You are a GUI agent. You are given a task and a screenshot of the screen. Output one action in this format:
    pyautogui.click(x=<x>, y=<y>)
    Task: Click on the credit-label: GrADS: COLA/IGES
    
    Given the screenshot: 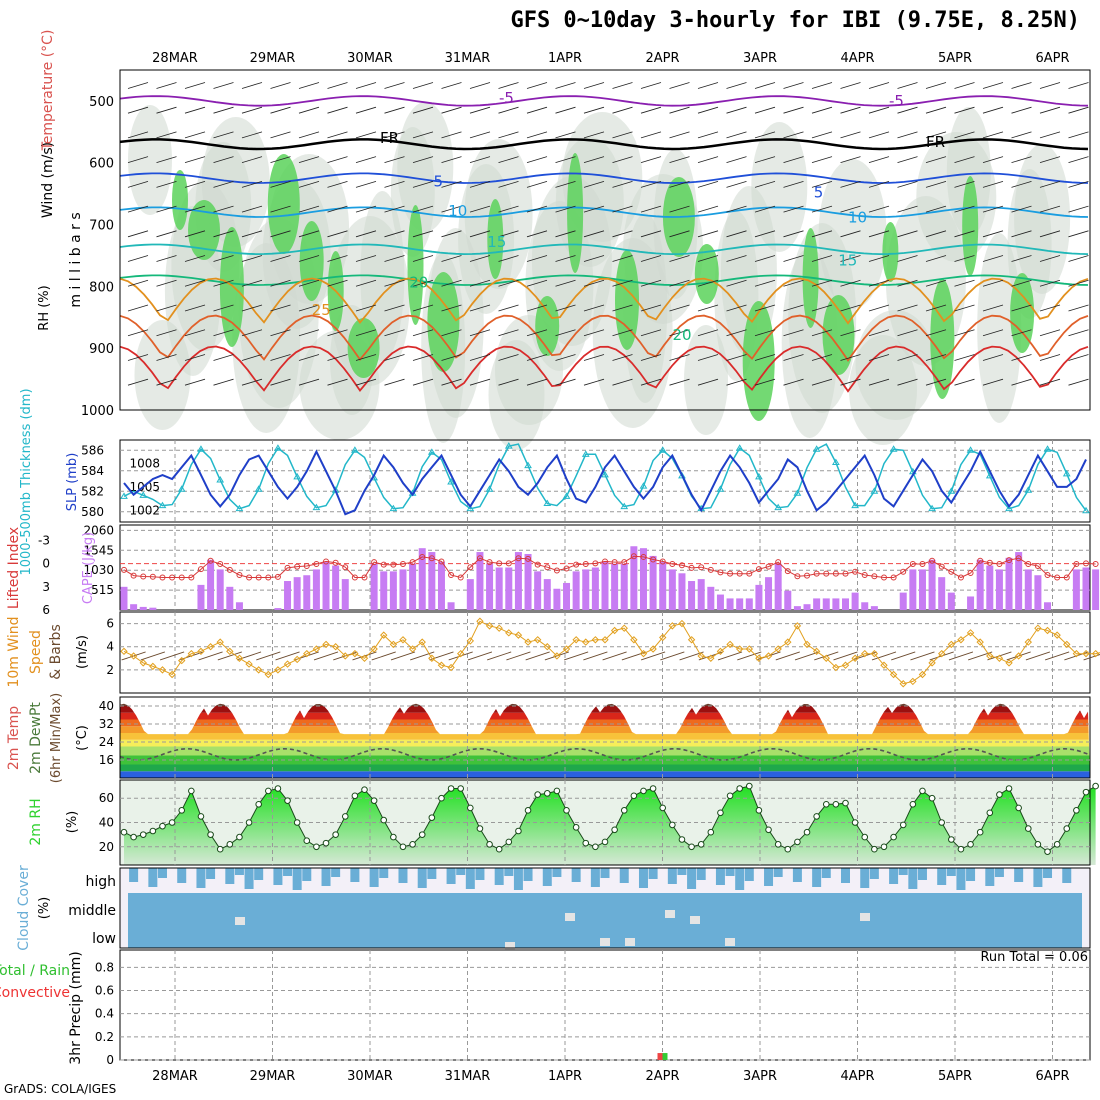 What is the action you would take?
    pyautogui.click(x=60, y=1089)
    